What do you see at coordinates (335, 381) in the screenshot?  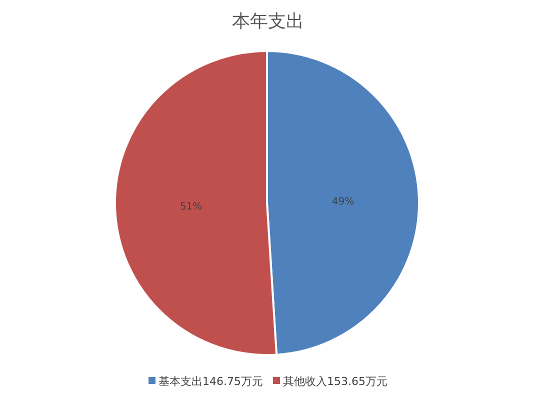 I see `legend-label: 其他收入153.65万元` at bounding box center [335, 381].